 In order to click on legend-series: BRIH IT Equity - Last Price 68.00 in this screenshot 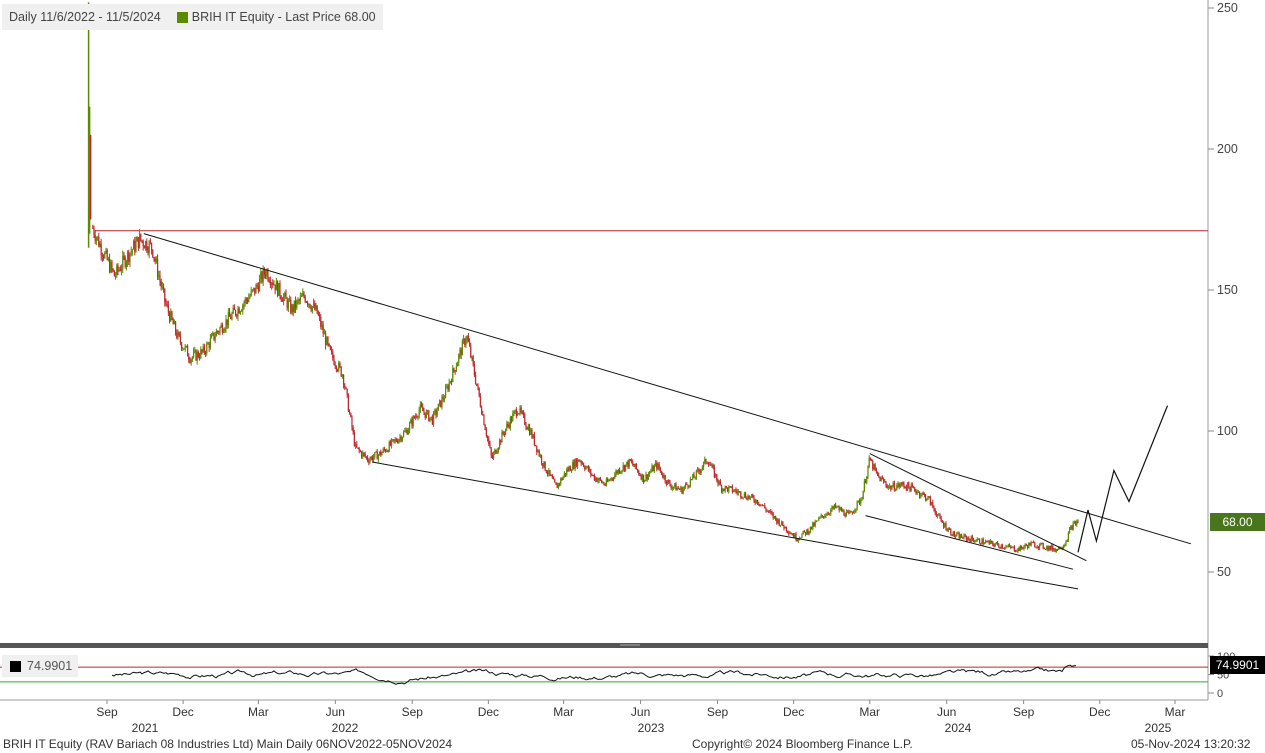, I will do `click(283, 17)`.